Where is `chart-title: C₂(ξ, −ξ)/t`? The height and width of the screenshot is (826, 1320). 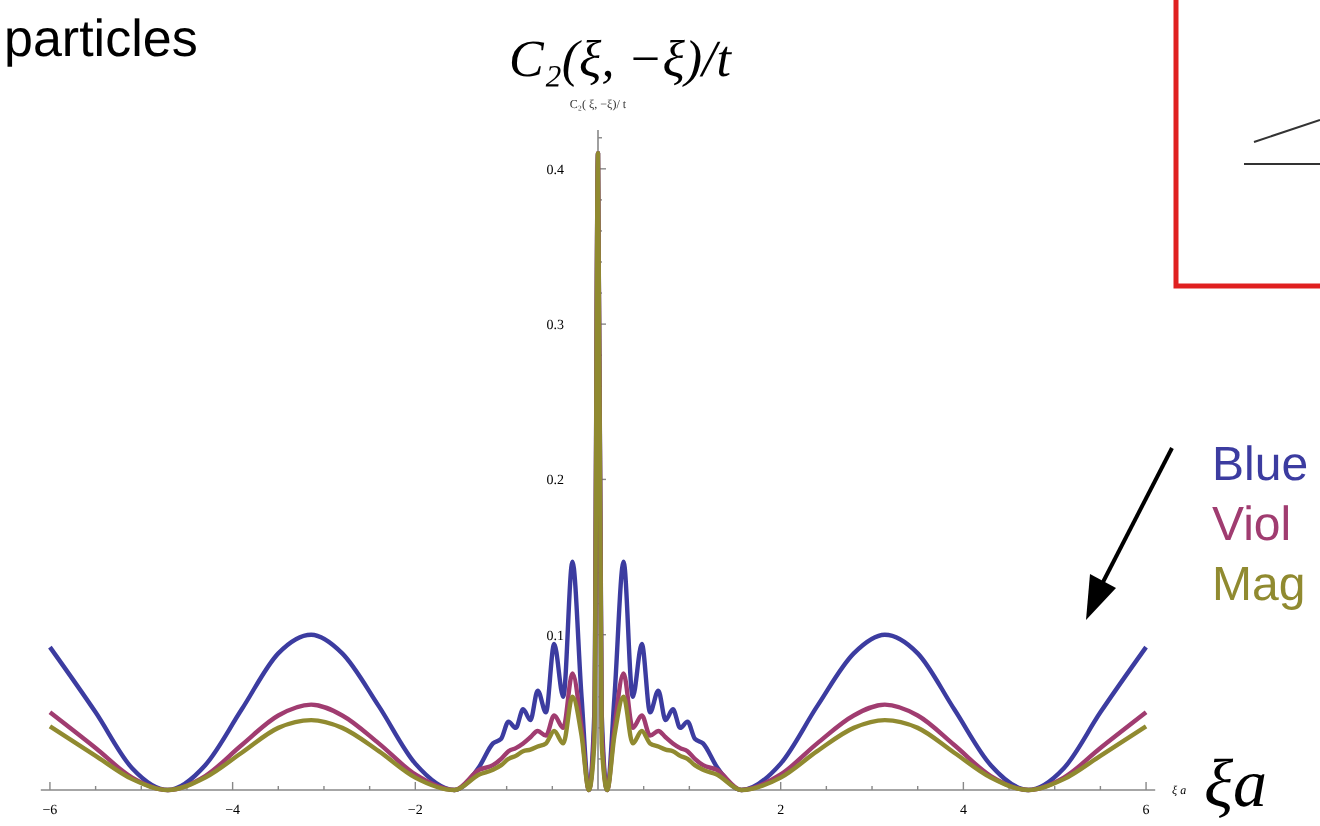
chart-title: C₂(ξ, −ξ)/t is located at coordinates (621, 59).